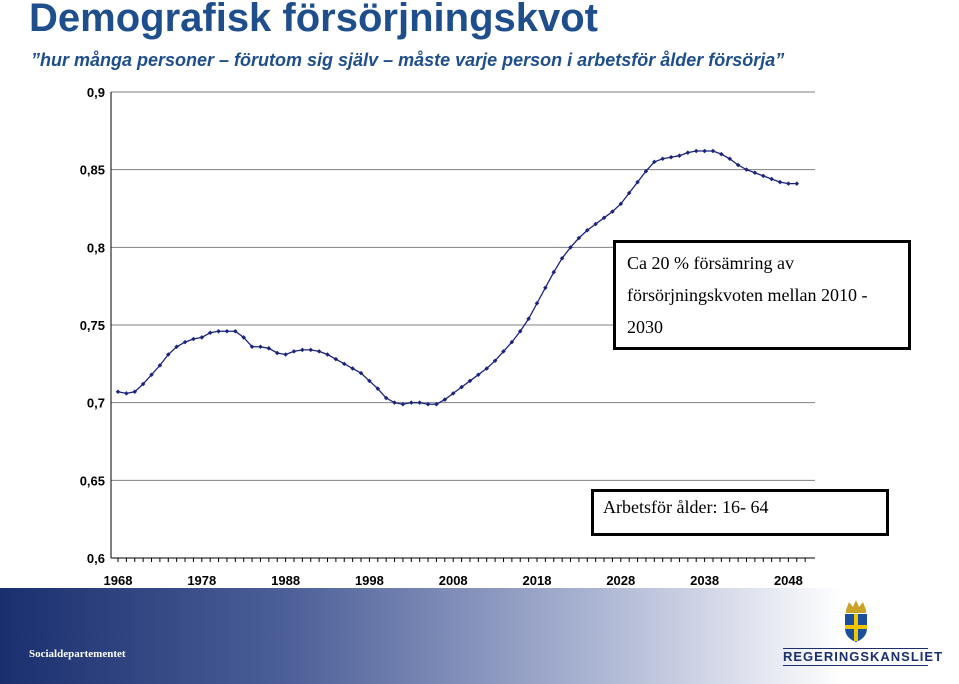  Describe the element at coordinates (118, 580) in the screenshot. I see `x-tick-label: 1968` at that location.